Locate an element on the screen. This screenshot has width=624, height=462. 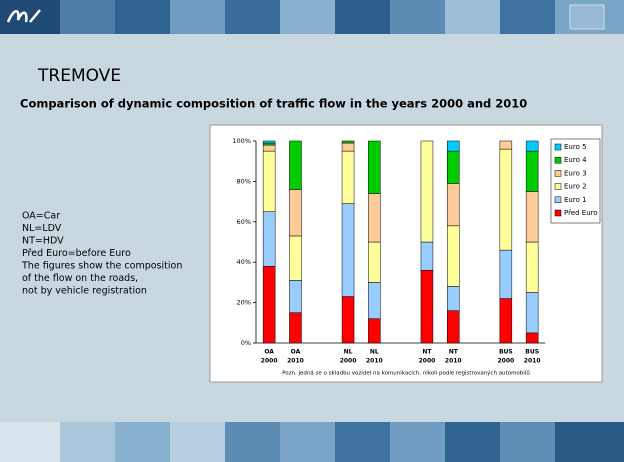
note-line: not by vehicle registration is located at coordinates (84, 291).